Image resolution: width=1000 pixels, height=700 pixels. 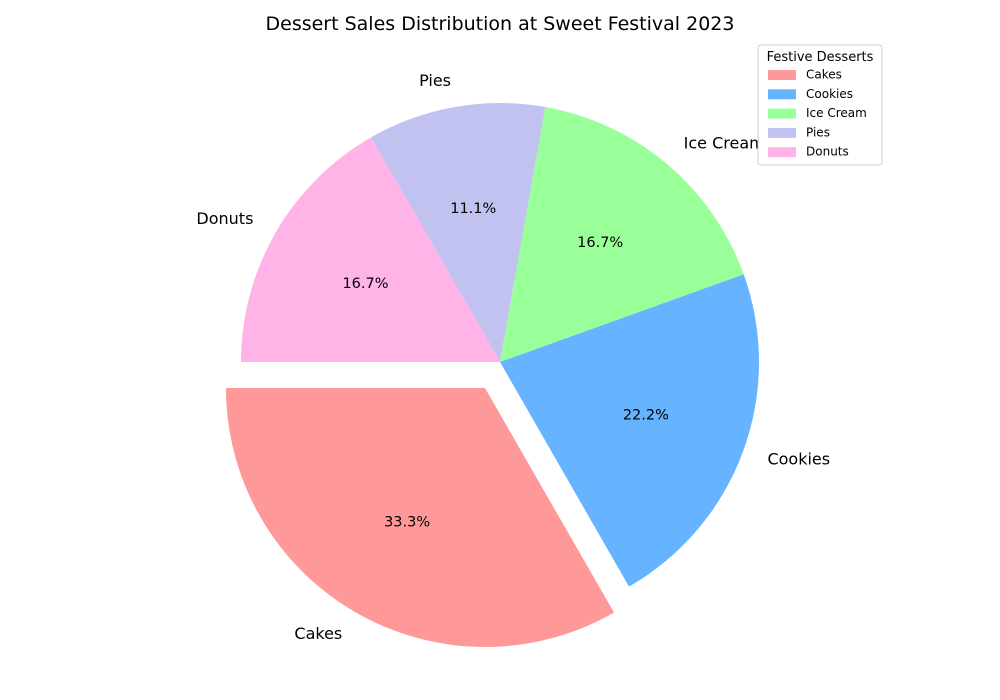 I want to click on legend-swatch-pies, so click(x=782, y=132).